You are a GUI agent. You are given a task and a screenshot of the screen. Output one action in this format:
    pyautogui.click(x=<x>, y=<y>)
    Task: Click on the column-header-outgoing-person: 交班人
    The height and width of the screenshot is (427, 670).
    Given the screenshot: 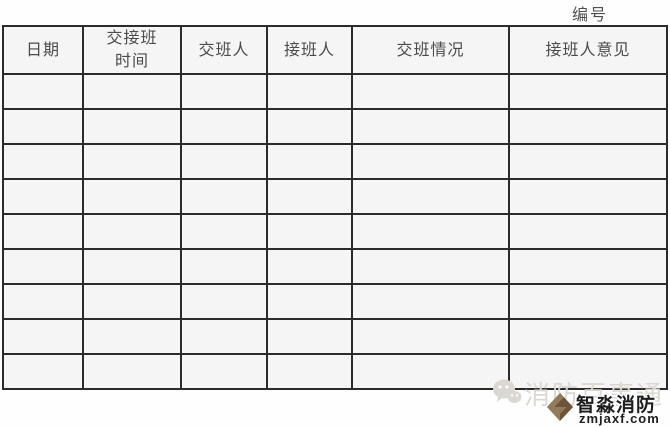 What is the action you would take?
    pyautogui.click(x=224, y=50)
    